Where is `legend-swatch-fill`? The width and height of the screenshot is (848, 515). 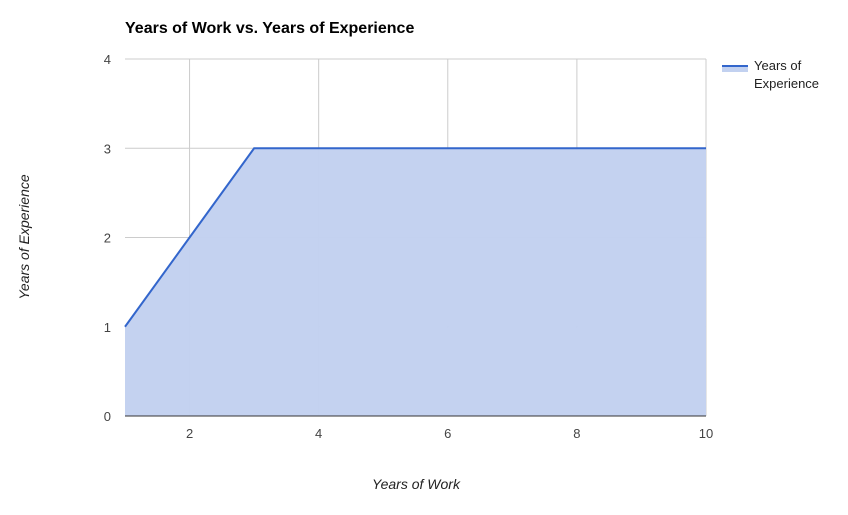
legend-swatch-fill is located at coordinates (735, 69).